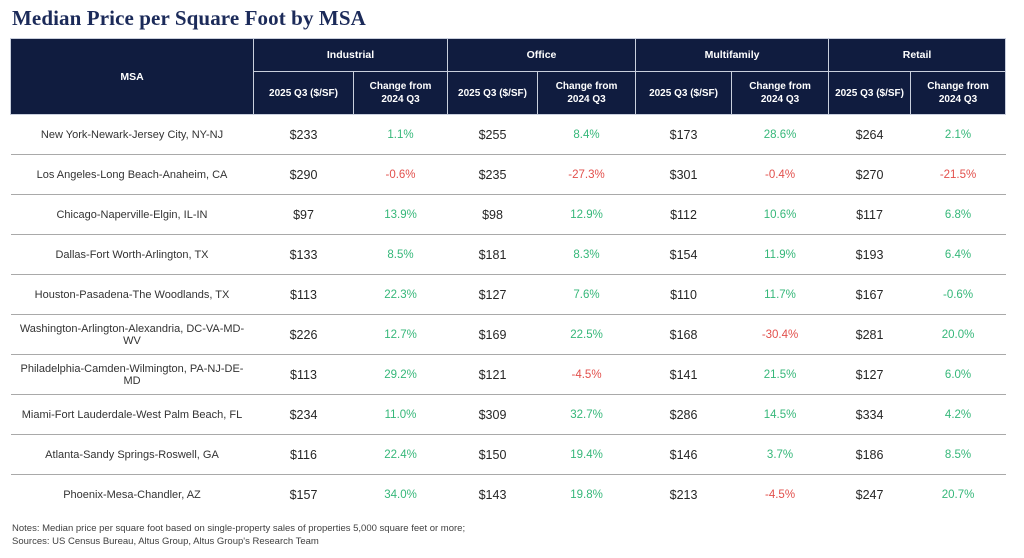 This screenshot has height=558, width=1024. Describe the element at coordinates (493, 93) in the screenshot. I see `subheader-office-price: 2025 Q3 ($/SF)` at that location.